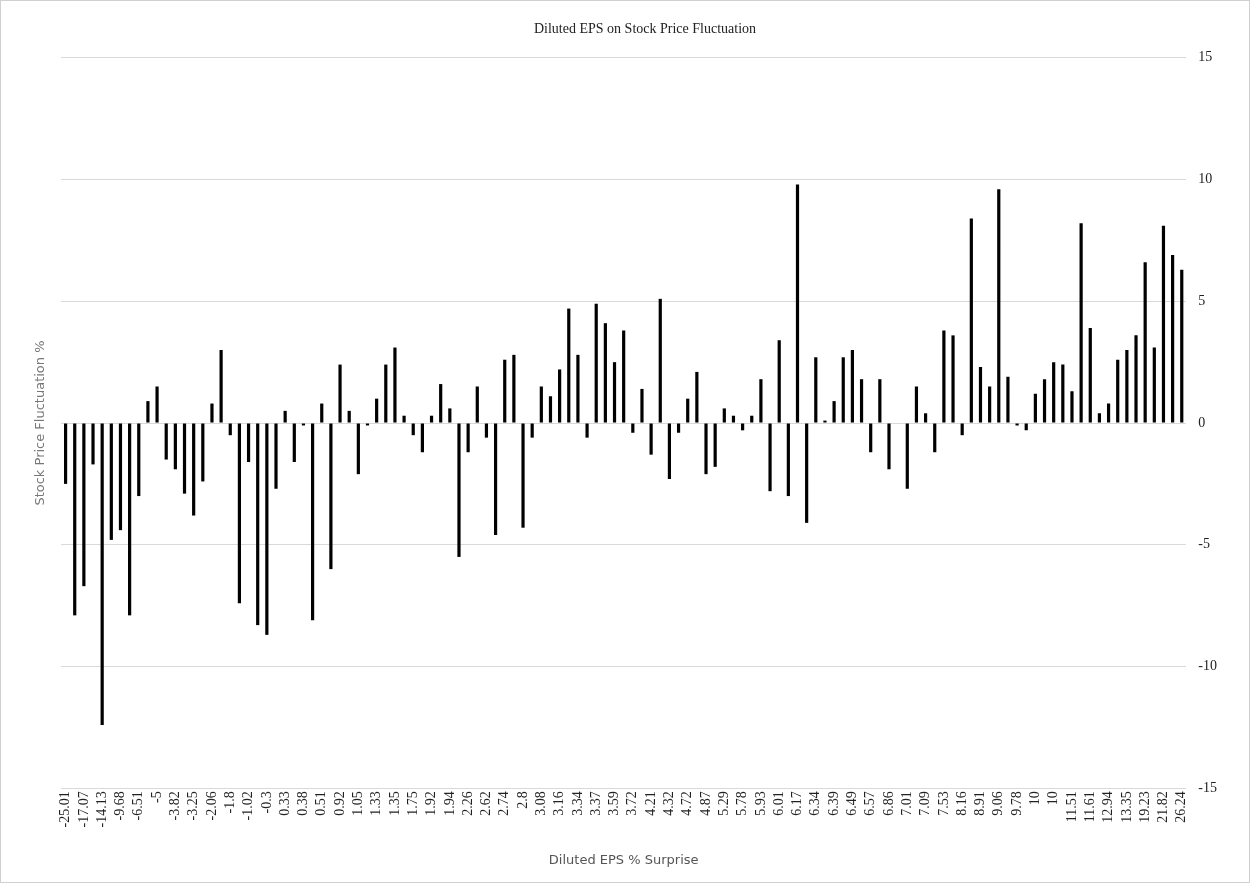 The width and height of the screenshot is (1250, 883). I want to click on x-tick-label: 13.35, so click(1126, 807).